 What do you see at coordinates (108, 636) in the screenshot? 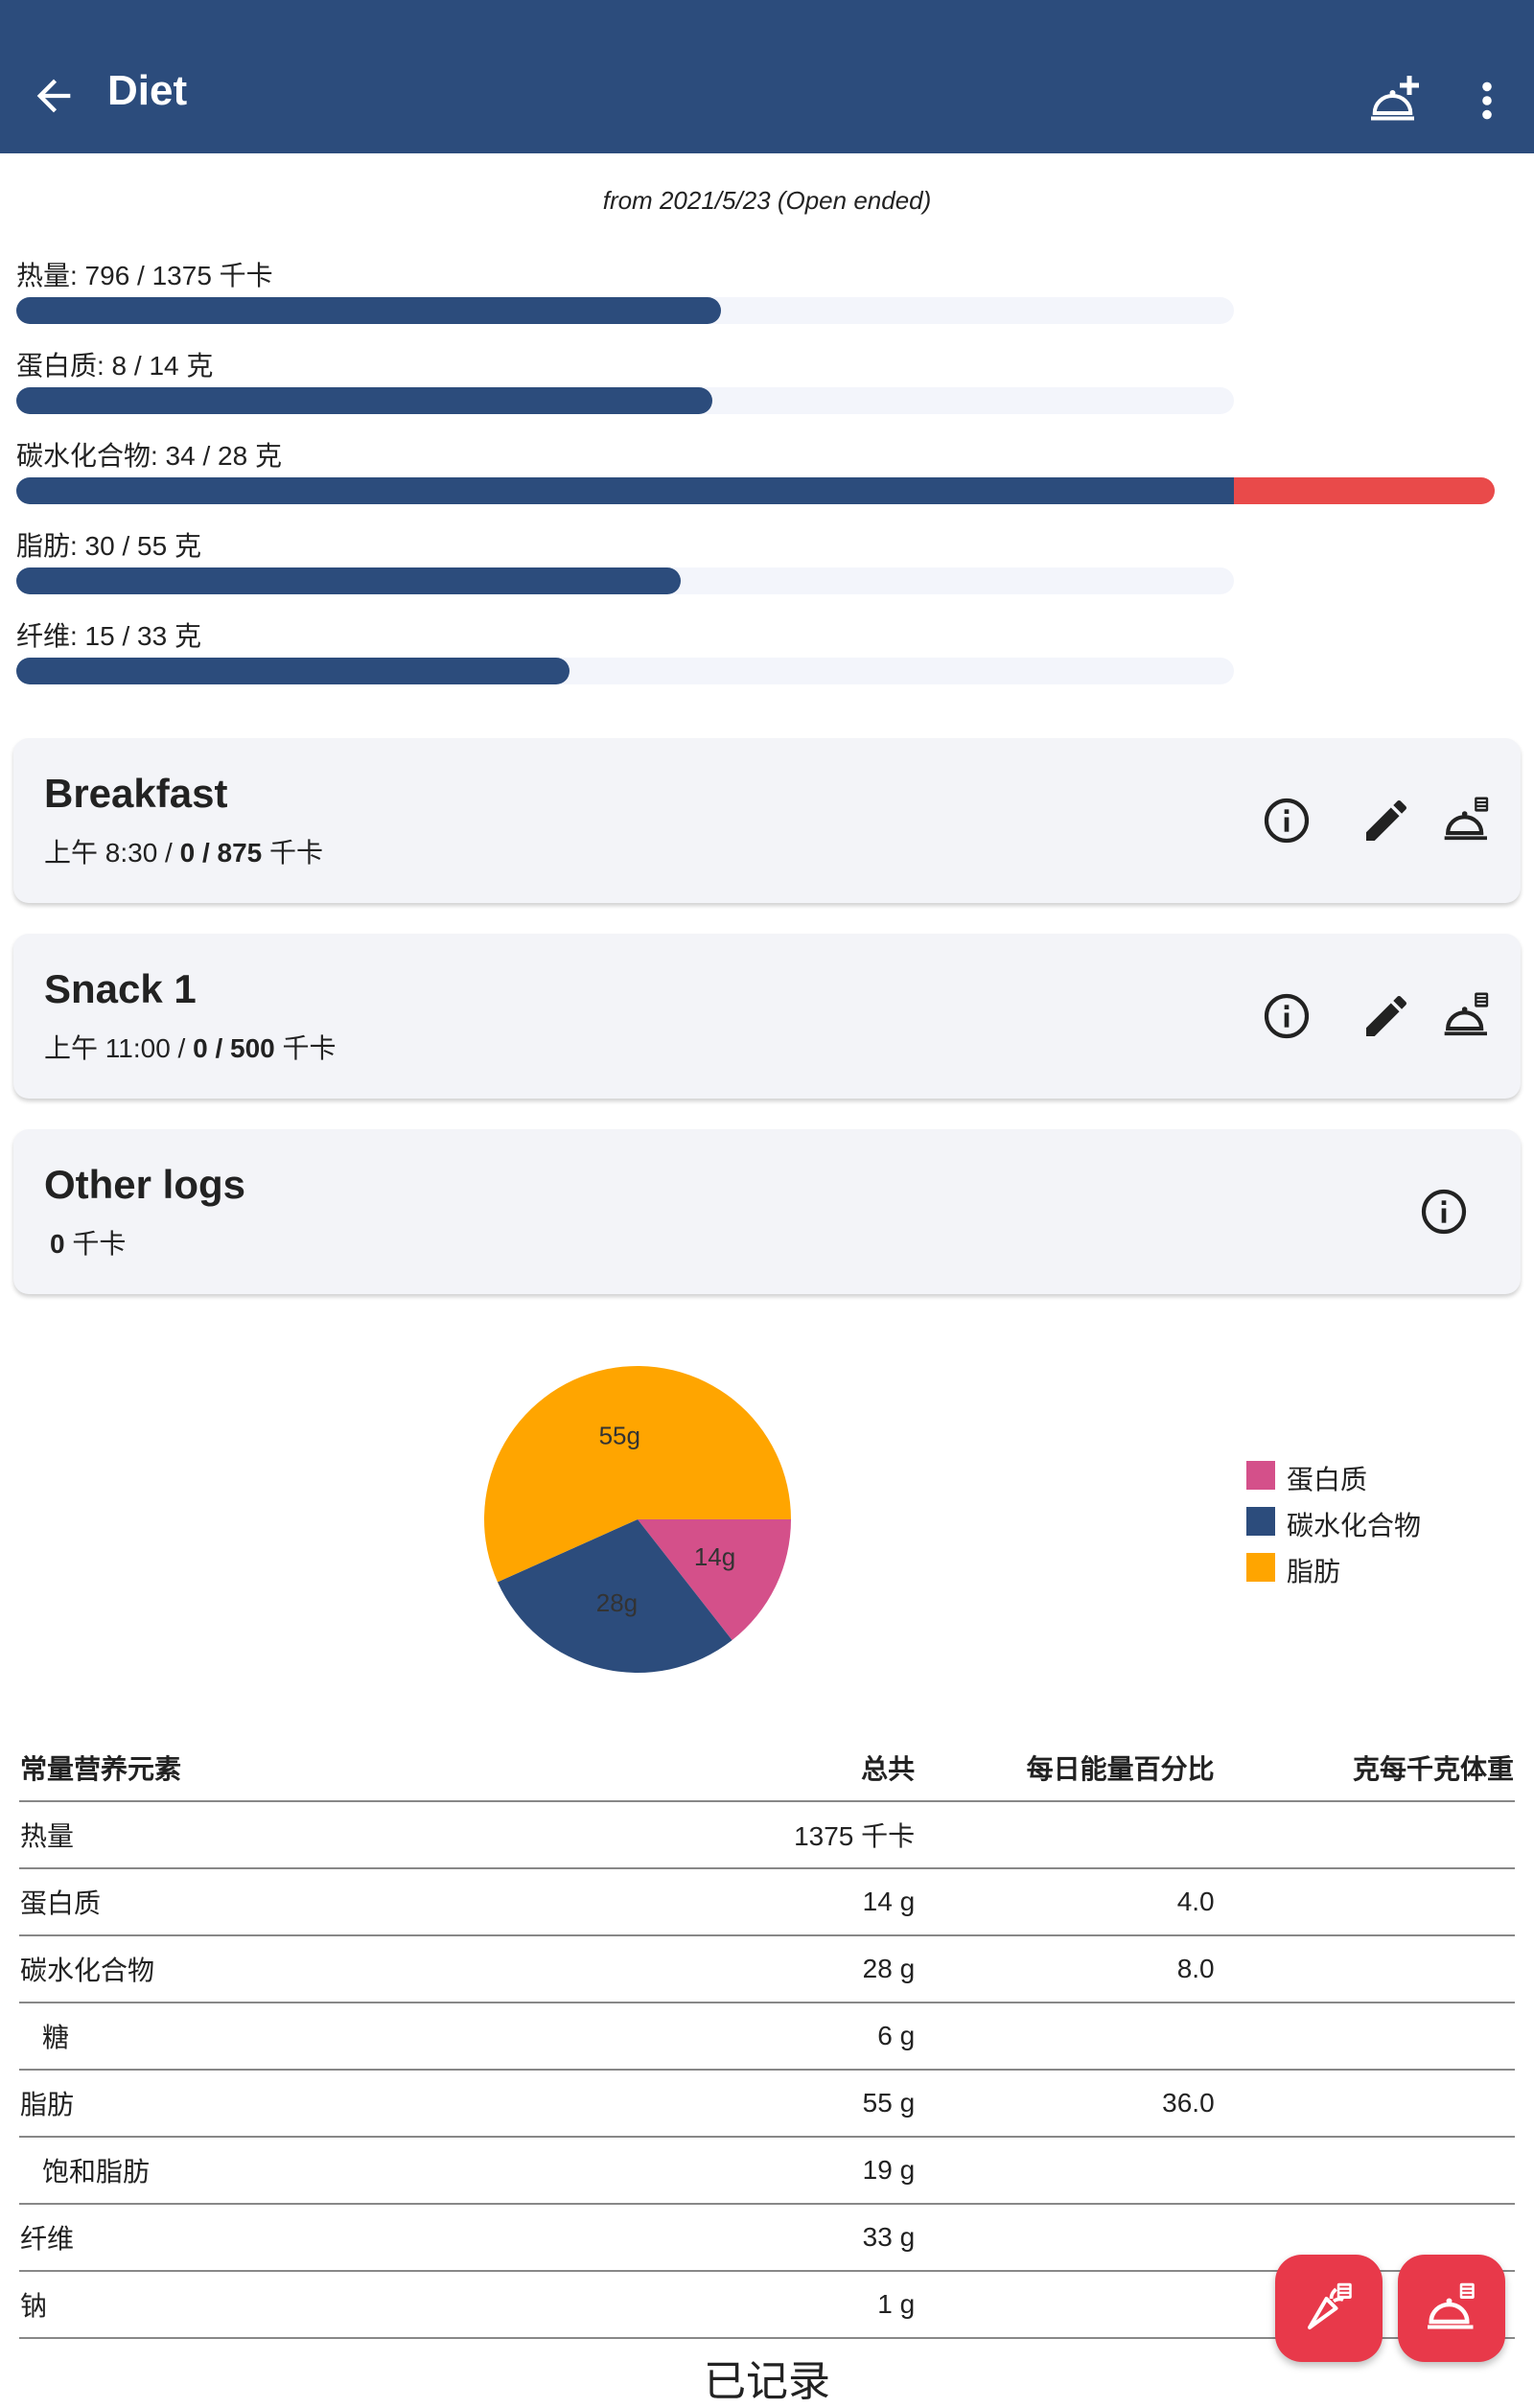
I see `nutrient-label-fiber: 纤维: 15 / 33 克` at bounding box center [108, 636].